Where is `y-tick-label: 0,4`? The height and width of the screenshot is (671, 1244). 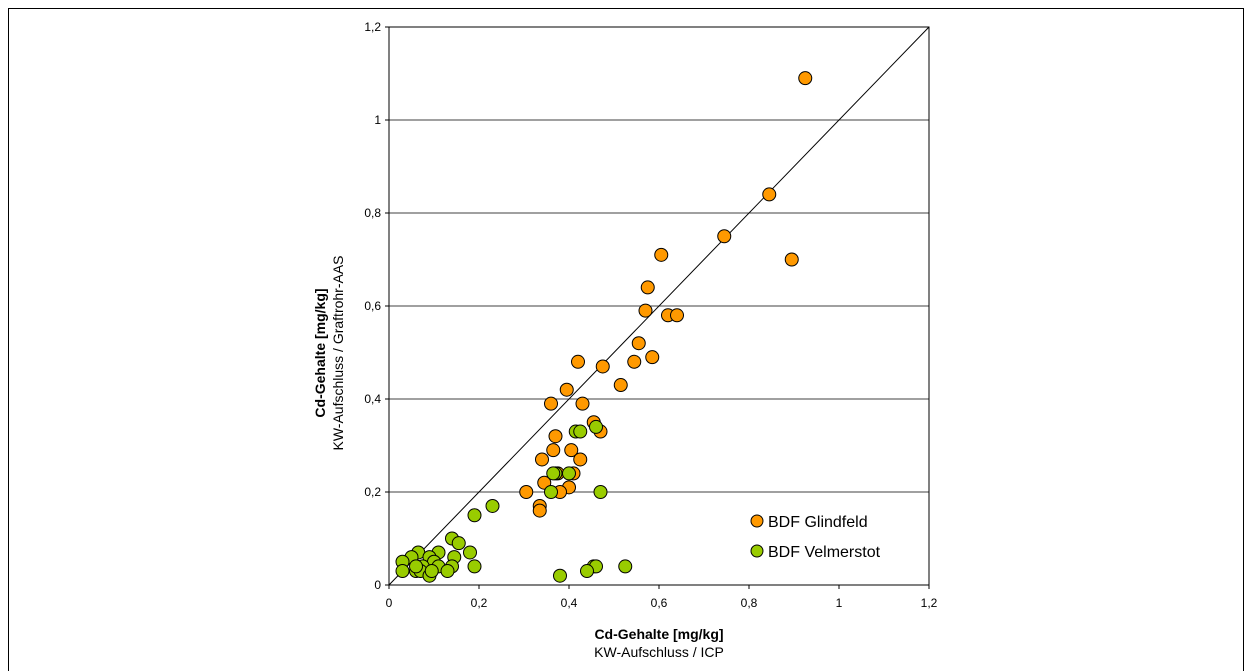
y-tick-label: 0,4 is located at coordinates (372, 399).